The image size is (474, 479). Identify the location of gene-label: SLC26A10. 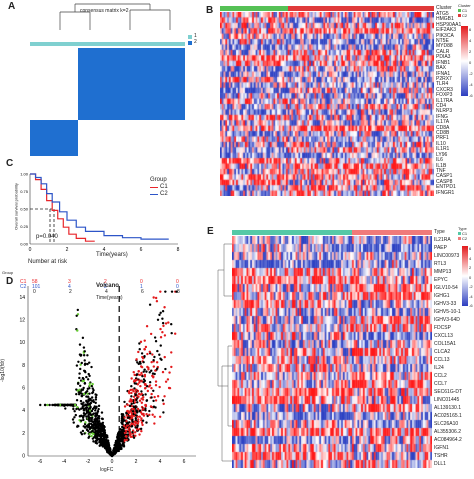
(446, 424).